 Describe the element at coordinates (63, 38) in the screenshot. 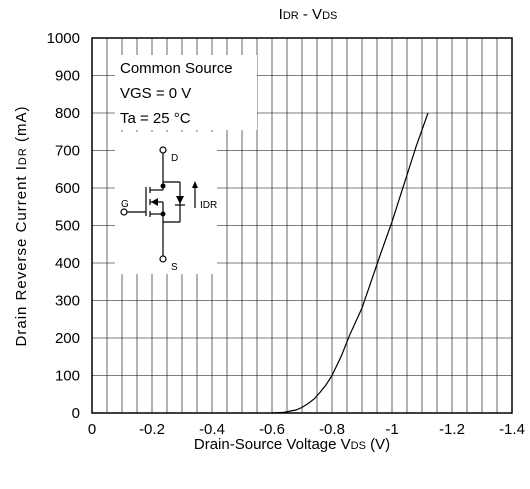

I see `y-tick-label: 1000` at that location.